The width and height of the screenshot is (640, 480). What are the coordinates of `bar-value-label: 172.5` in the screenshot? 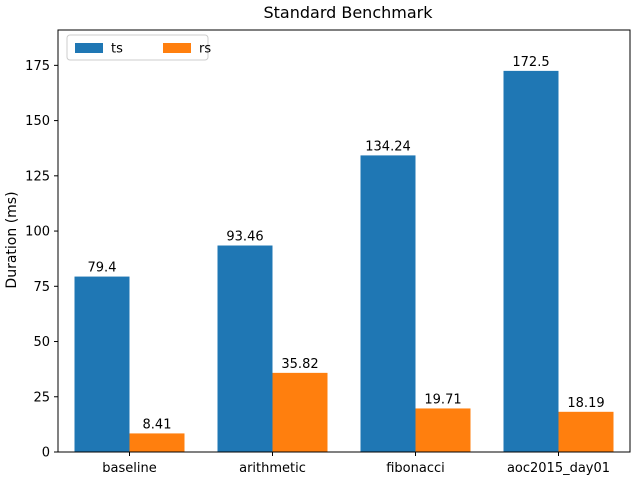 It's located at (530, 62).